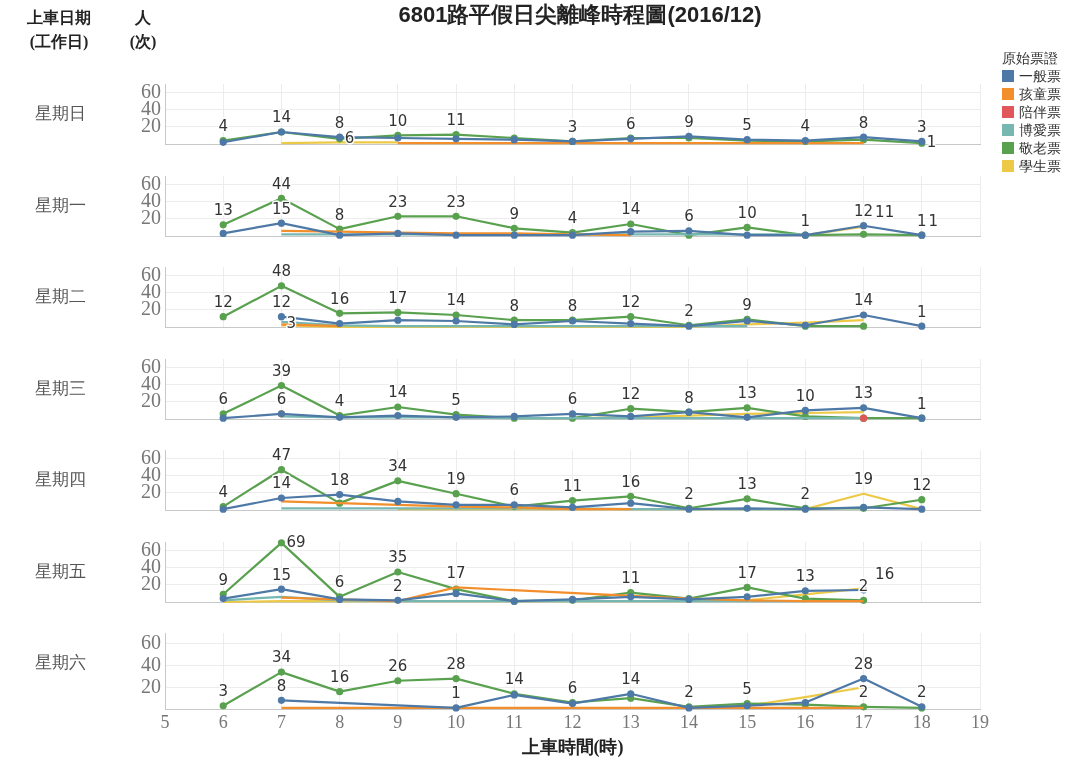 The width and height of the screenshot is (1078, 765). I want to click on x-tick-label: 18, so click(921, 721).